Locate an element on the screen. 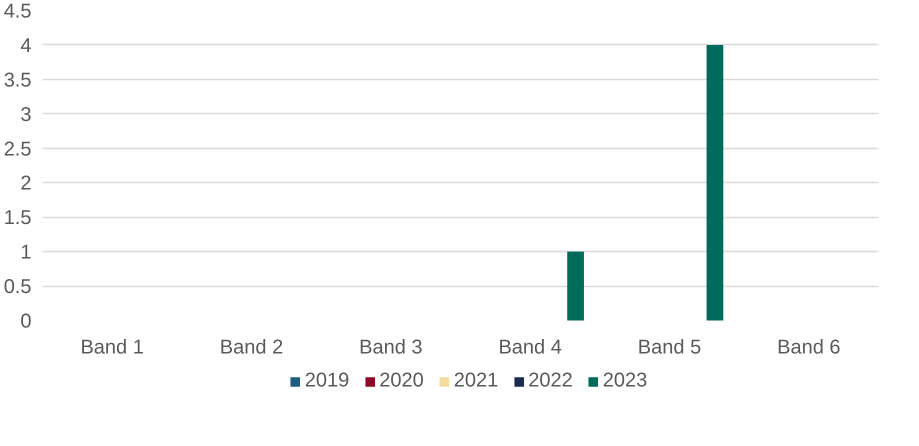 Image resolution: width=919 pixels, height=446 pixels. legend-label: 2021 is located at coordinates (476, 381).